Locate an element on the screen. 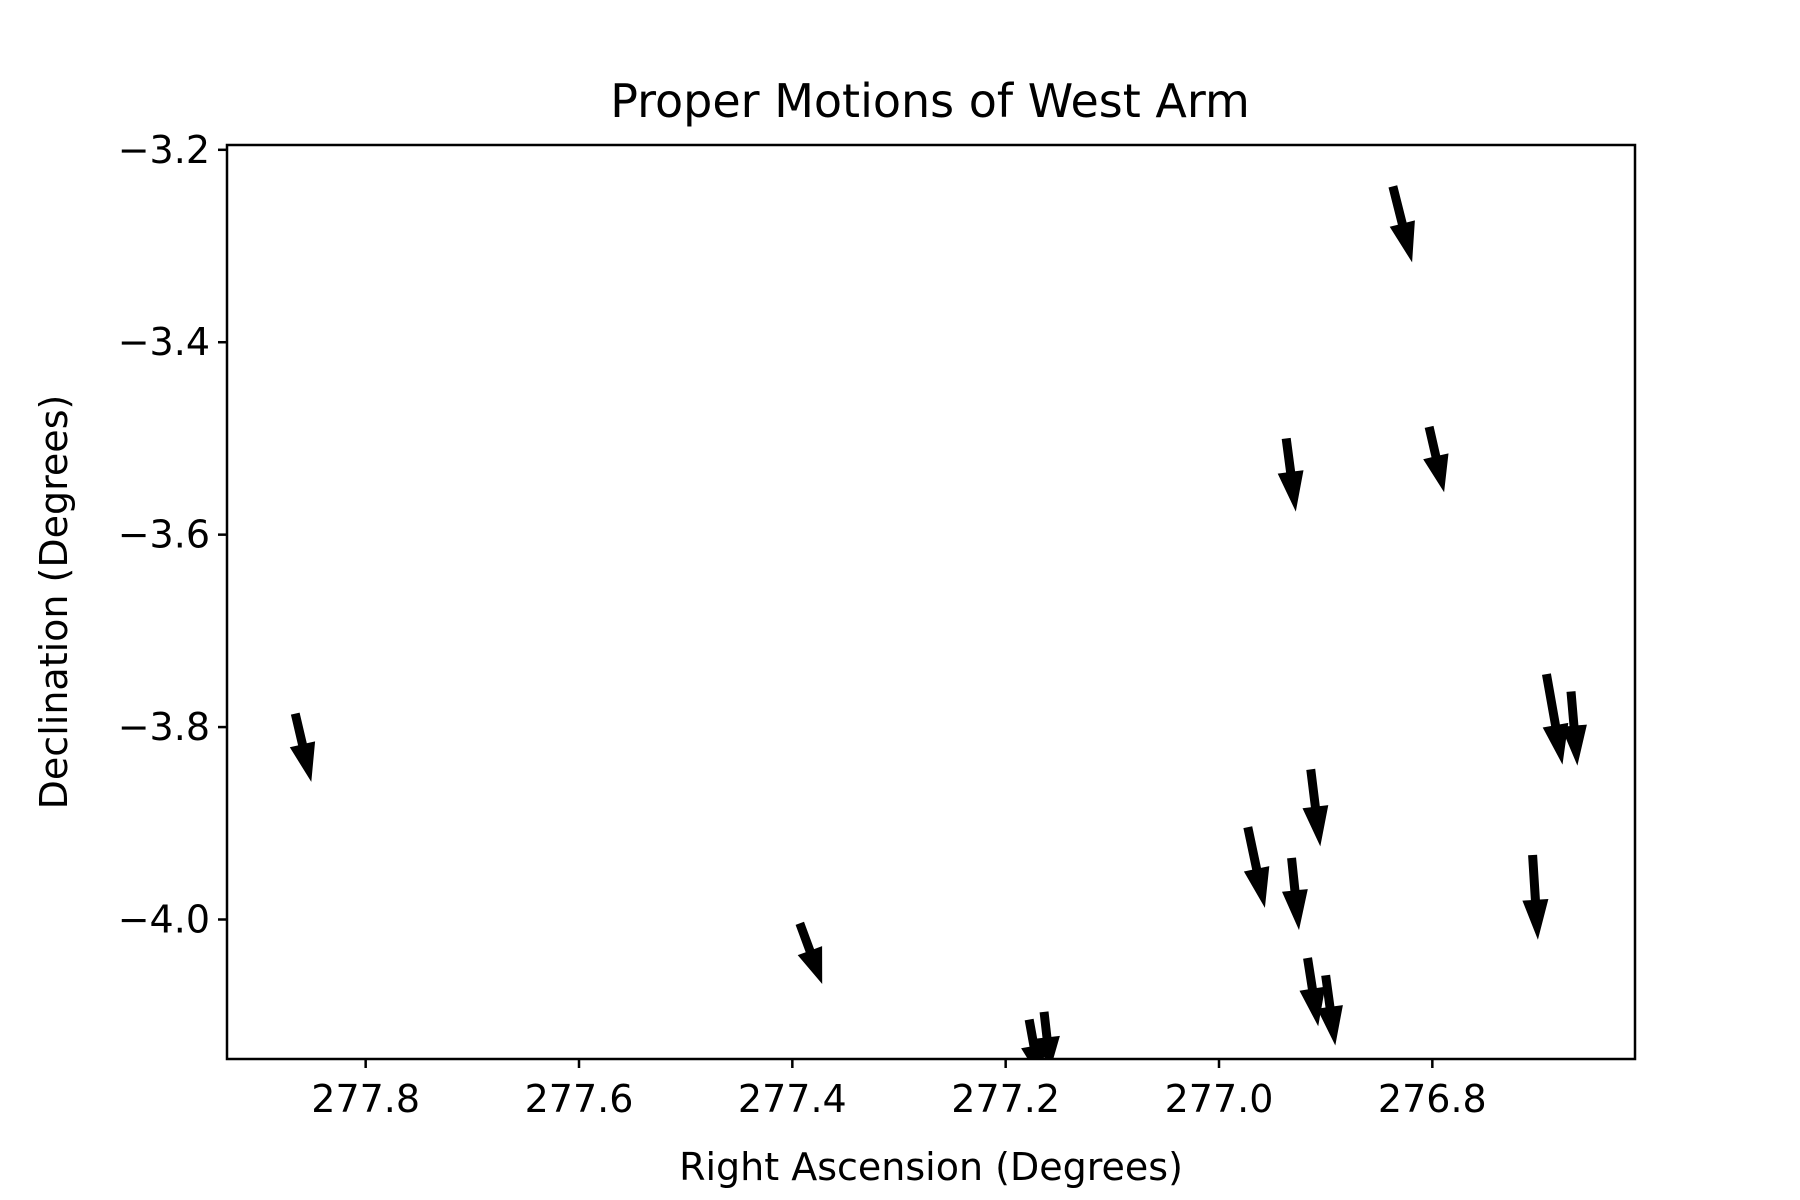  chart-title: Proper Motions of West Arm is located at coordinates (930, 101).